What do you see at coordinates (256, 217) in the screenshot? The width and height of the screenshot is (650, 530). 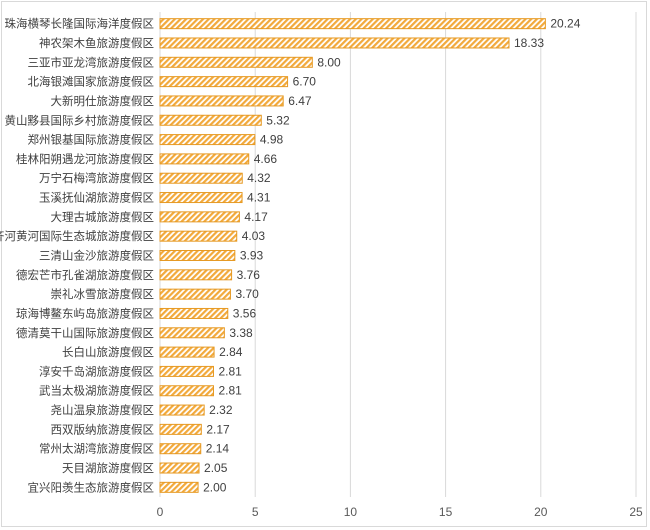 I see `data-label: 4.17` at bounding box center [256, 217].